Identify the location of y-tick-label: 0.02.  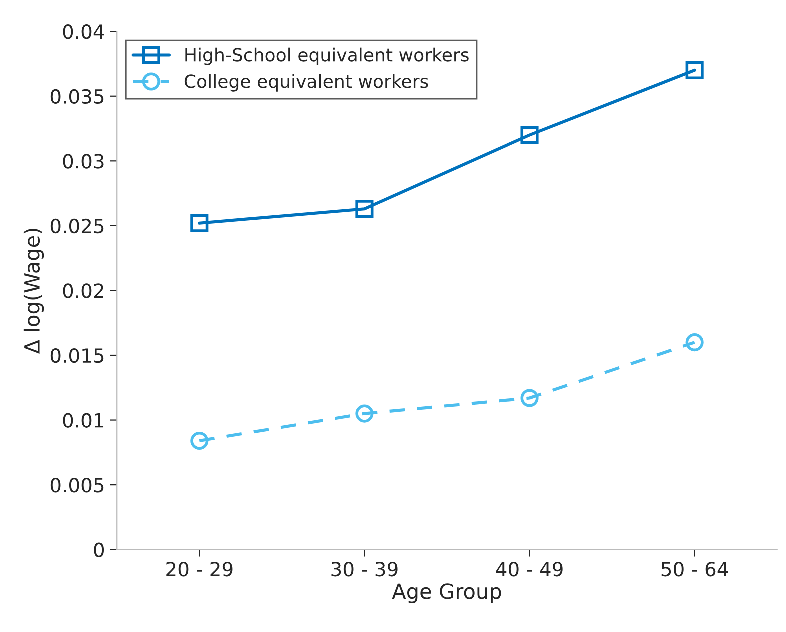
(83, 291).